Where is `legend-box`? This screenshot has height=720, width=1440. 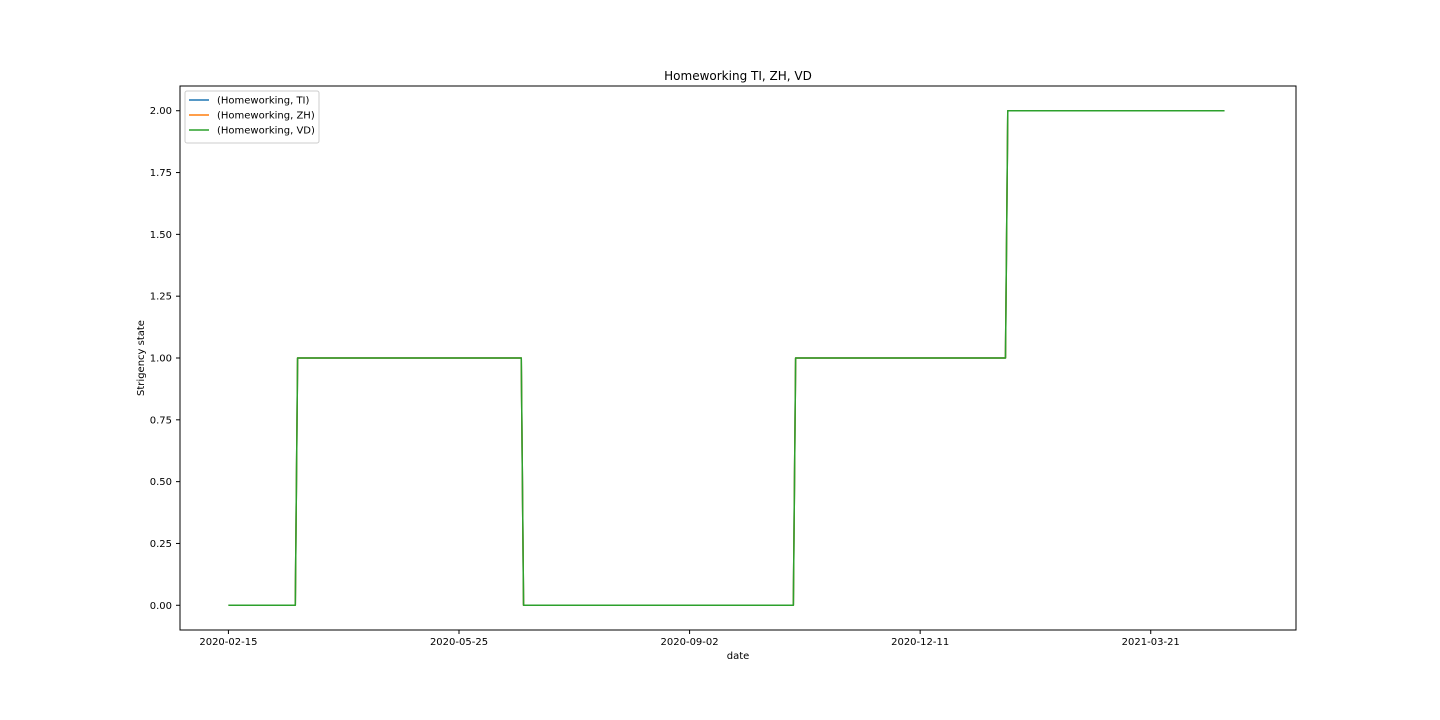 legend-box is located at coordinates (252, 117).